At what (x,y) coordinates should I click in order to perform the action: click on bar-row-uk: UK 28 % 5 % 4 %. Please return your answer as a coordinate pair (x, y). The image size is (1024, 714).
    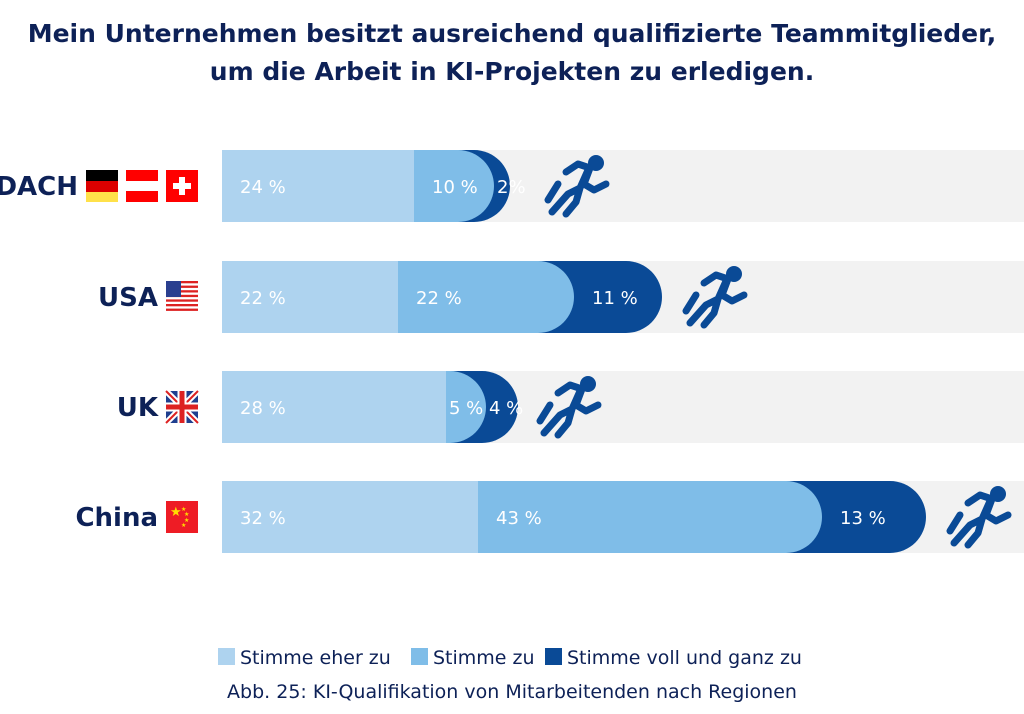
    Looking at the image, I should click on (570, 407).